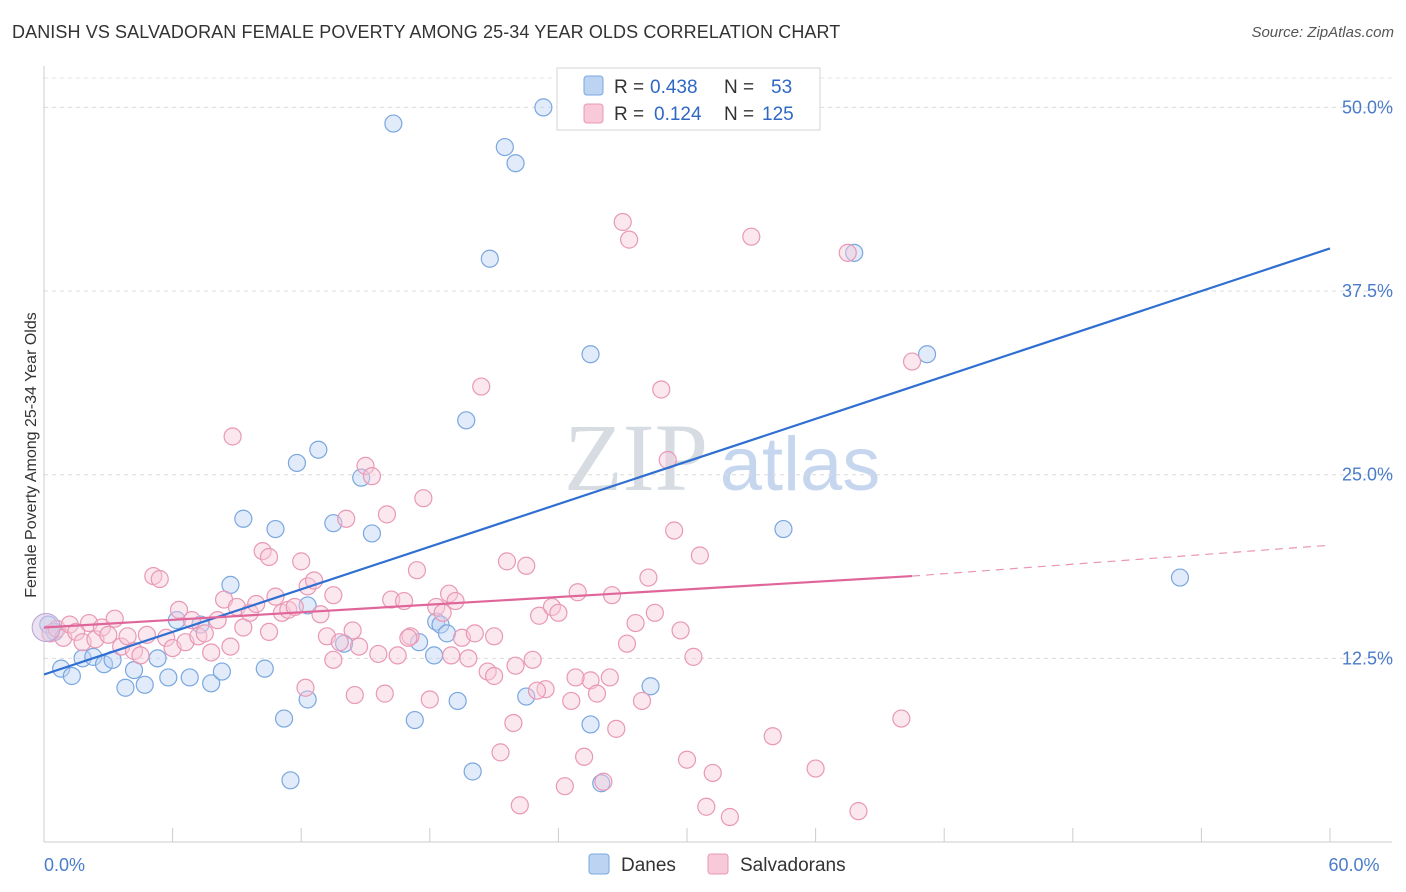 This screenshot has height=892, width=1406. Describe the element at coordinates (593, 85) in the screenshot. I see `danes-swatch-top` at that location.